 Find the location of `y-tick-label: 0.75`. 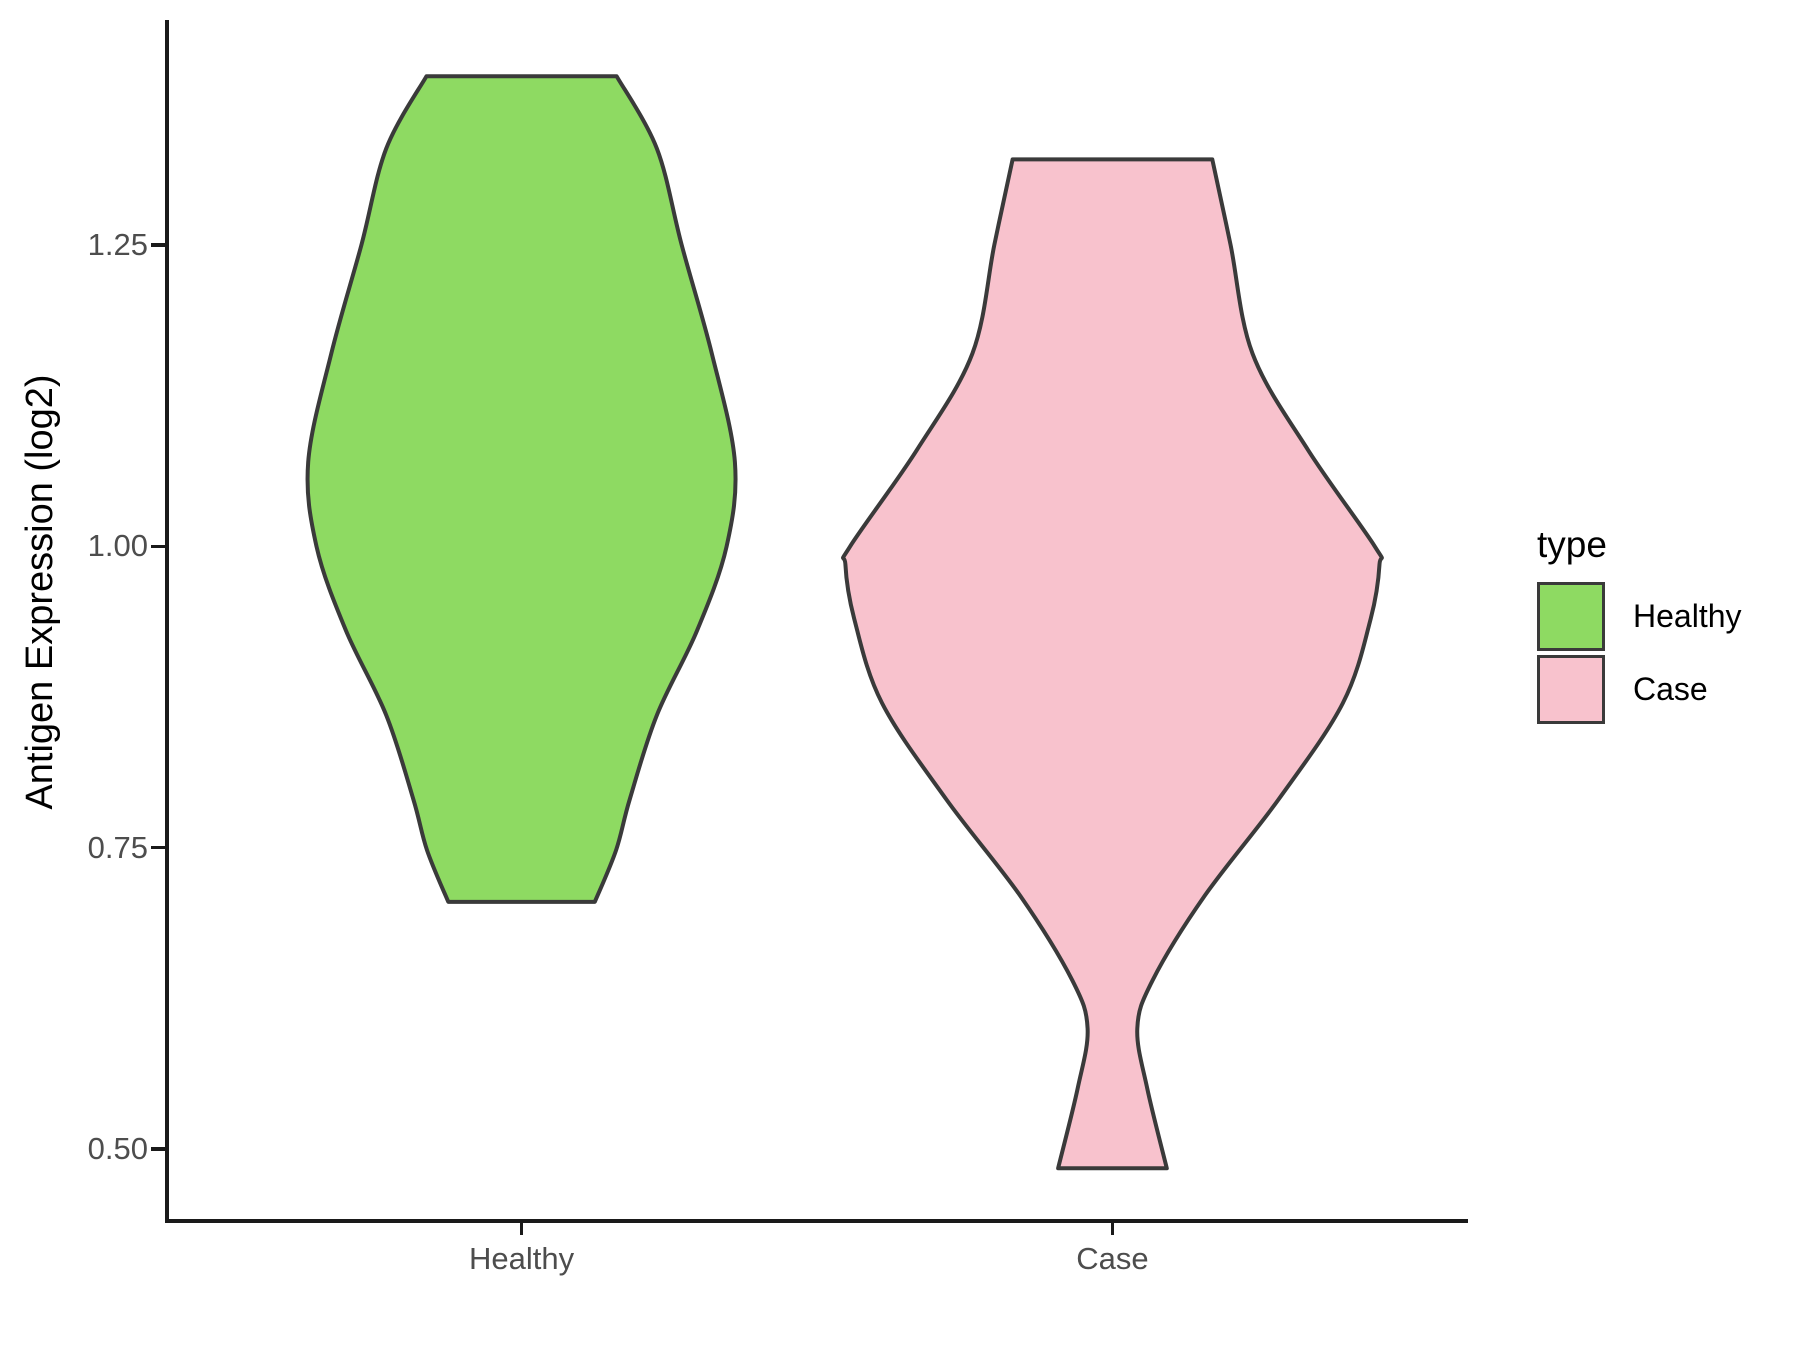

y-tick-label: 0.75 is located at coordinates (117, 847).